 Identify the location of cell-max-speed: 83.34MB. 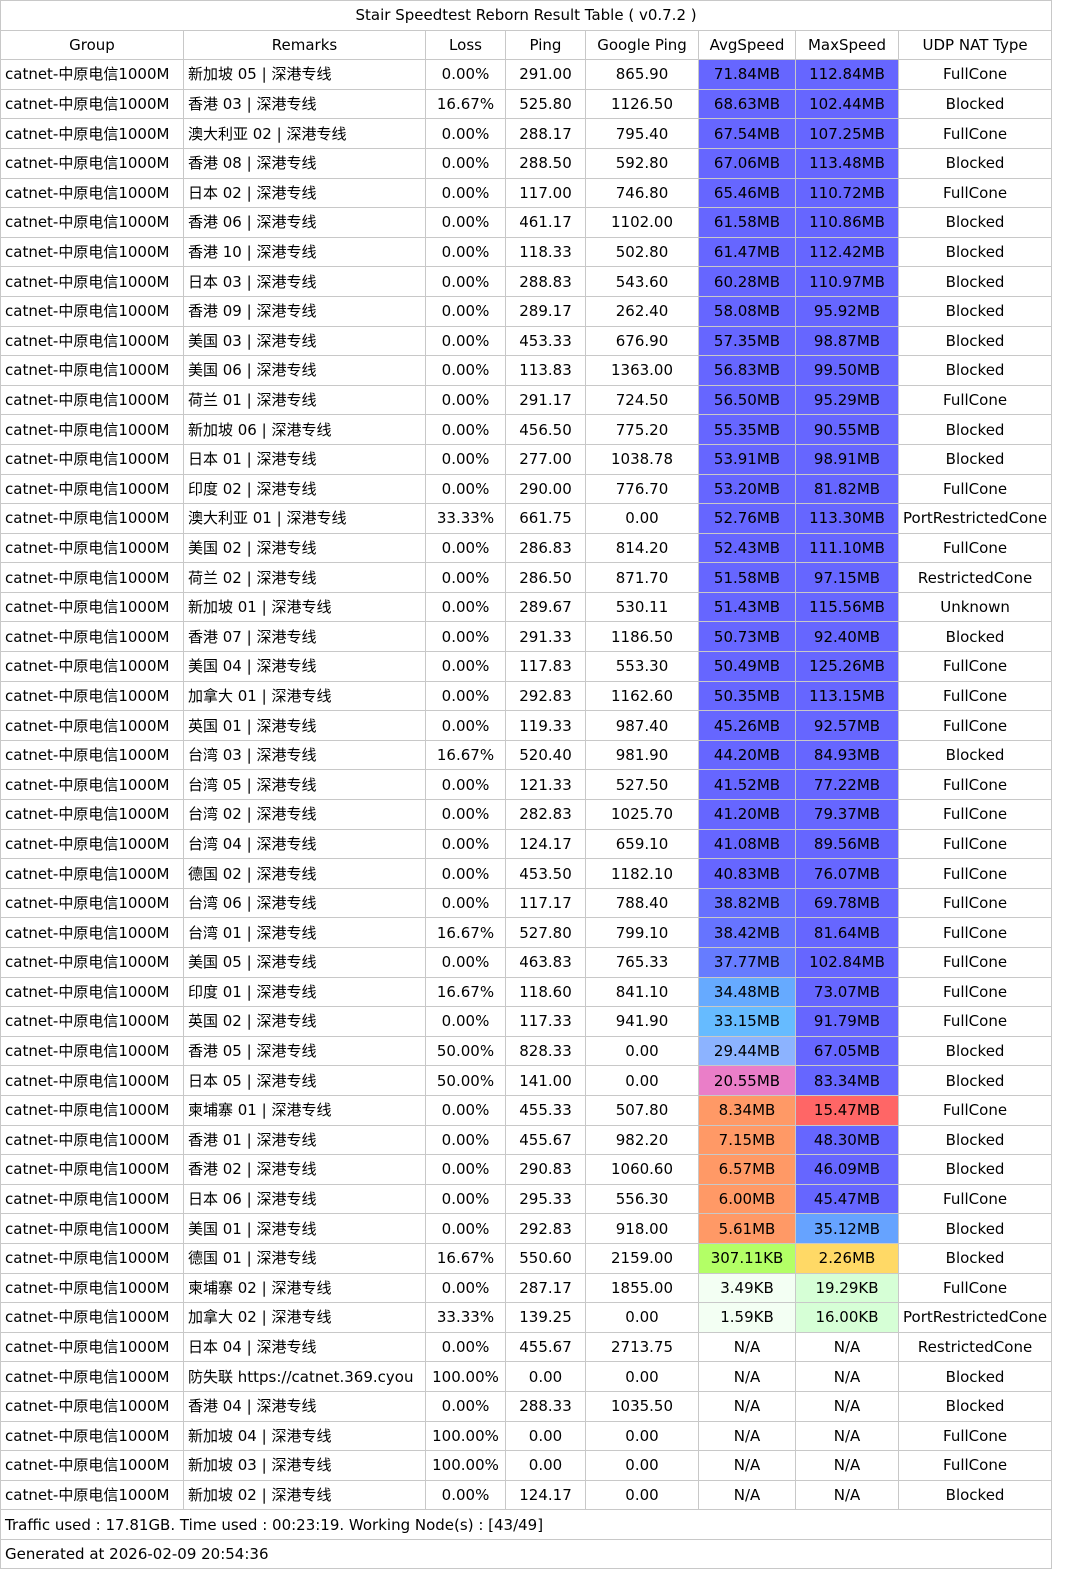
(847, 1080).